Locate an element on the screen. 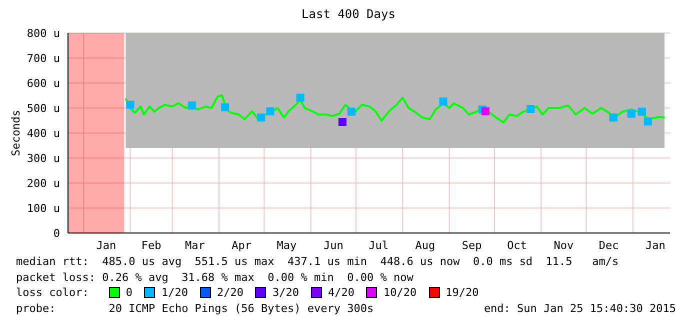 The image size is (697, 321). y-tick-label: 500 u is located at coordinates (43, 108).